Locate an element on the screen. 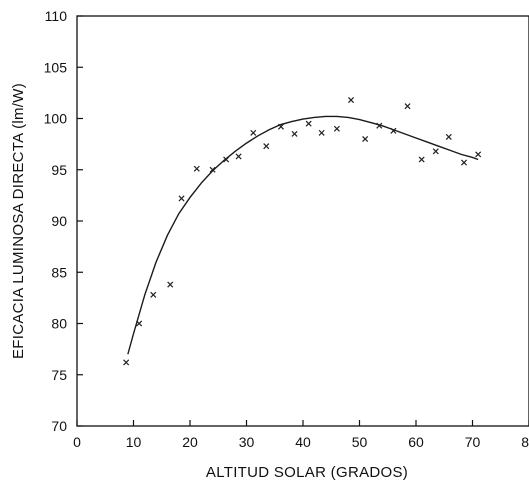 This screenshot has width=529, height=485. y-tick-label: 95 is located at coordinates (59, 170).